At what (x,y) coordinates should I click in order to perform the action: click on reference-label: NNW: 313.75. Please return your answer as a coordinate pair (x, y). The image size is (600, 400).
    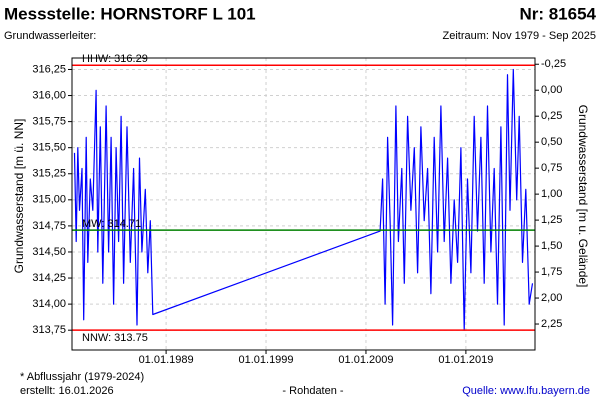
    Looking at the image, I should click on (115, 338).